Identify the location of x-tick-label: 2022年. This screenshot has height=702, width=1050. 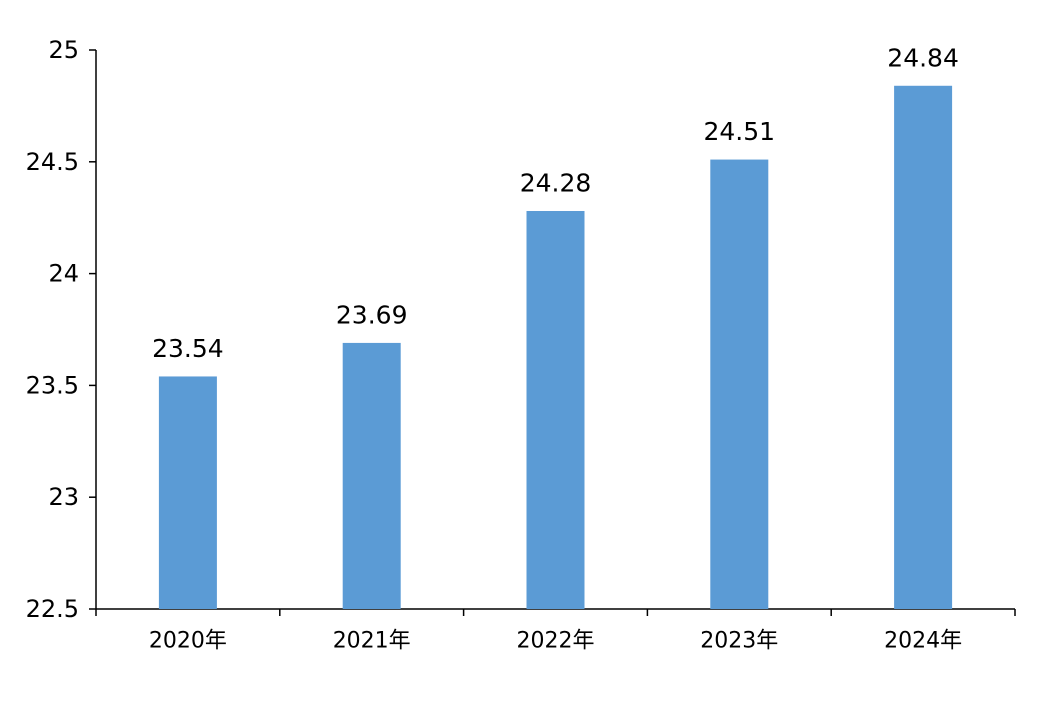
(556, 641).